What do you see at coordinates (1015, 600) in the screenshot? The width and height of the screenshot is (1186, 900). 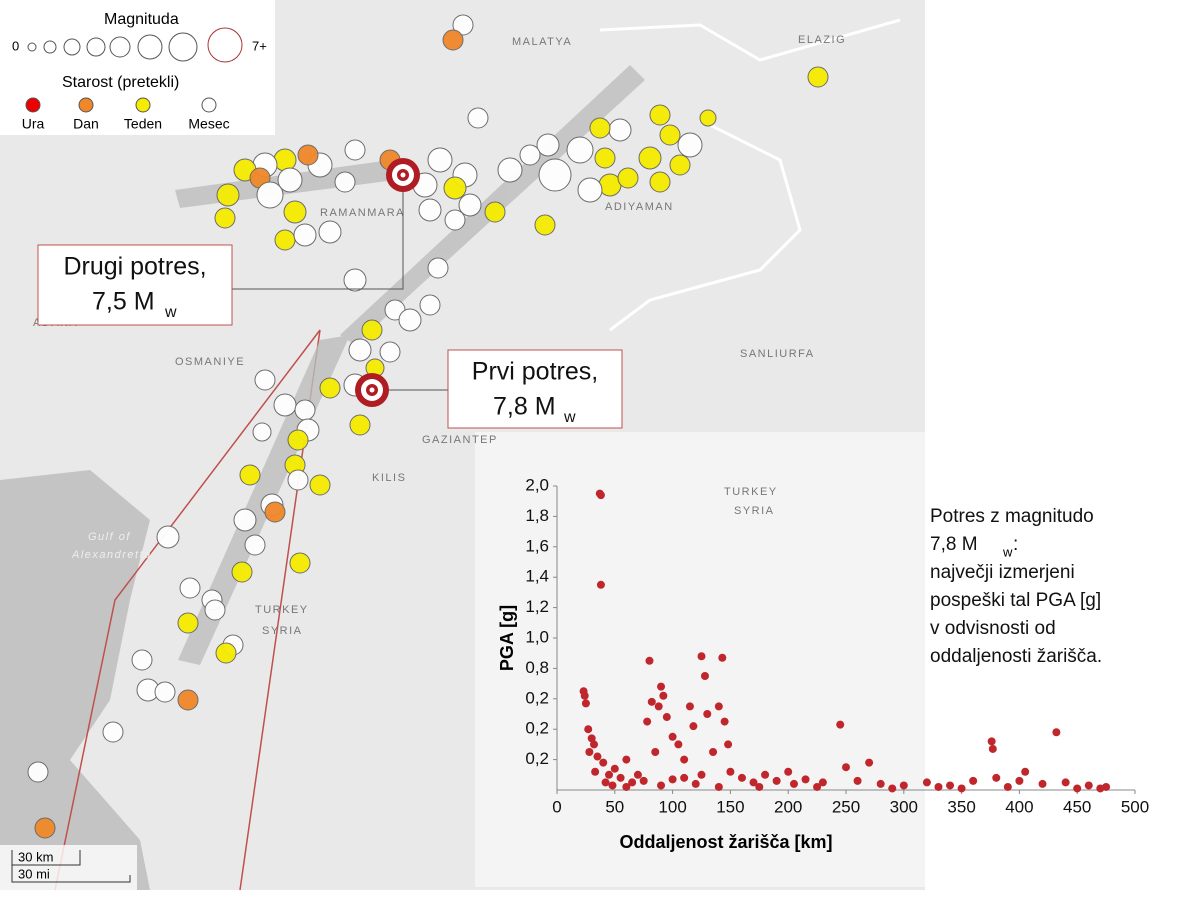 I see `note-text: pospeški tal PGA [g]` at bounding box center [1015, 600].